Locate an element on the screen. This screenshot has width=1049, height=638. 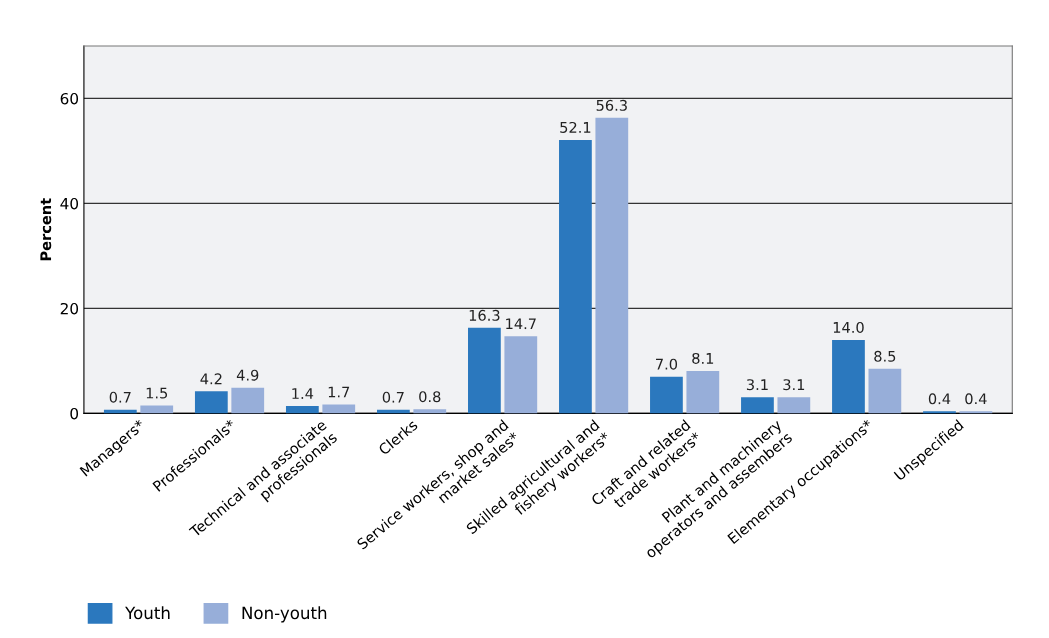
y-tick-label: 0 is located at coordinates (74, 413).